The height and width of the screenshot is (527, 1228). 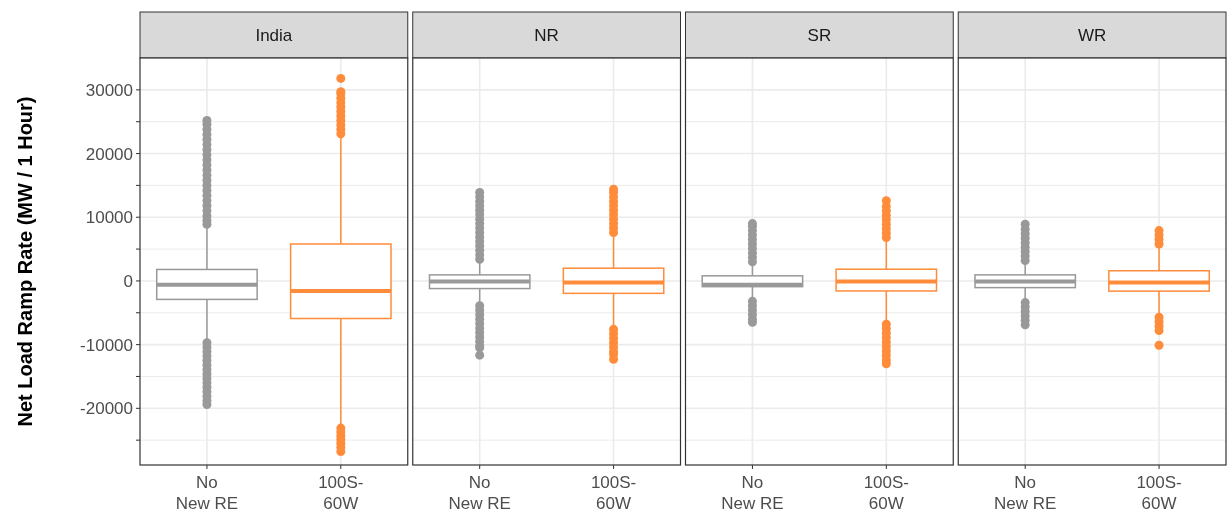 I want to click on chart-title: SR, so click(x=819, y=35).